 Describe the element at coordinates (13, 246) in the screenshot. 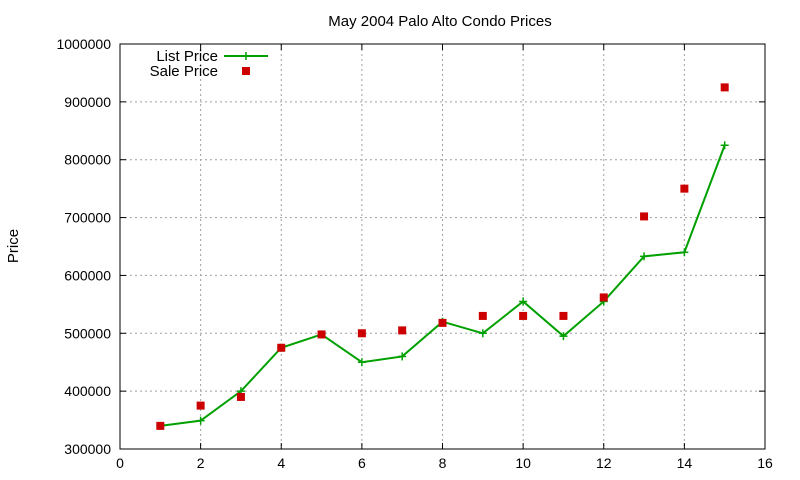

I see `y-axis-label: Price` at that location.